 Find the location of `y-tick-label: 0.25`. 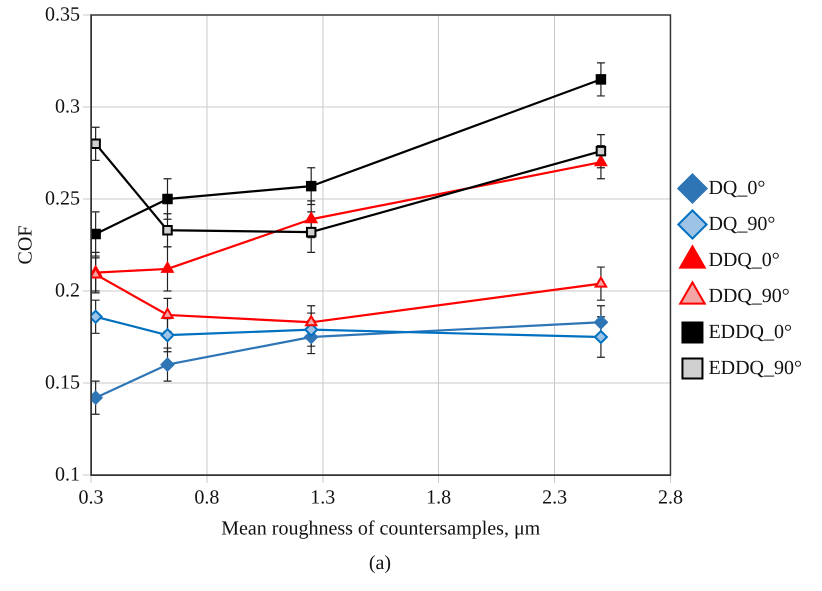

y-tick-label: 0.25 is located at coordinates (62, 198).